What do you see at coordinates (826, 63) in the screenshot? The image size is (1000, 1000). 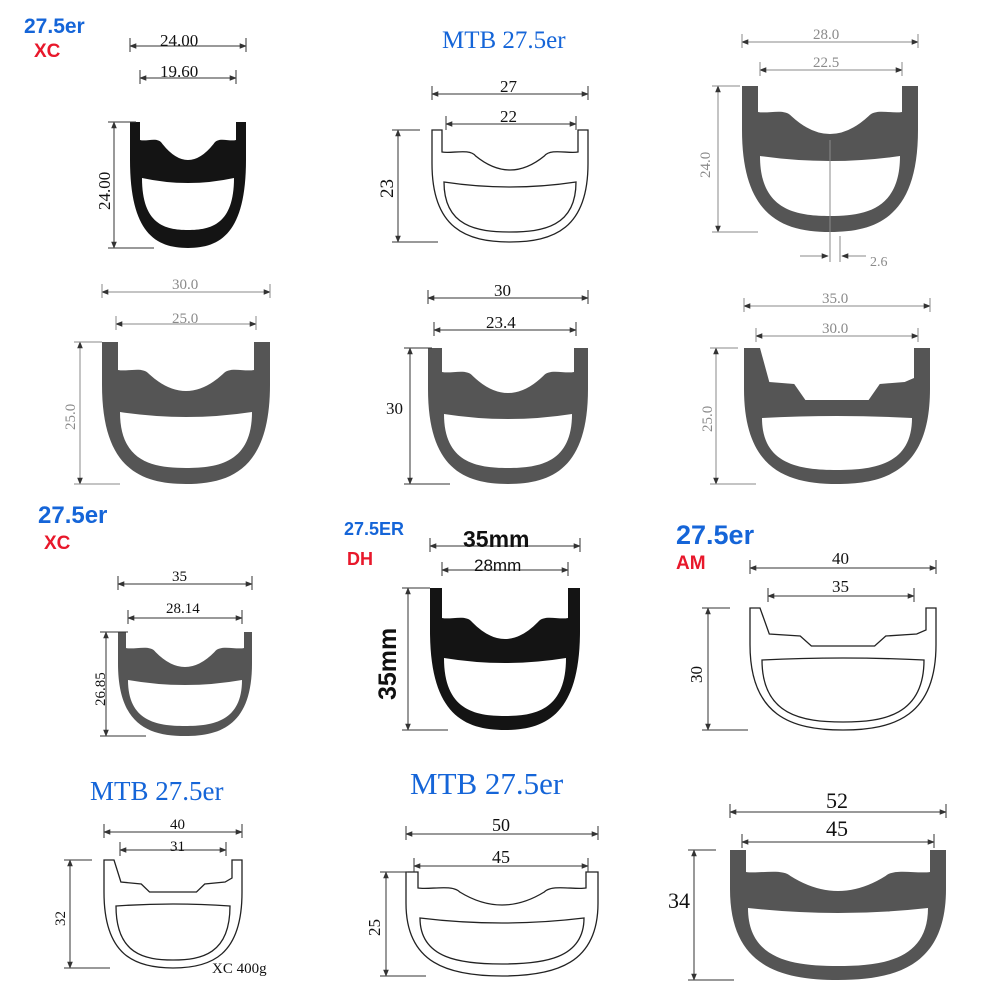 I see `rim-3-inner-width: 22.5` at bounding box center [826, 63].